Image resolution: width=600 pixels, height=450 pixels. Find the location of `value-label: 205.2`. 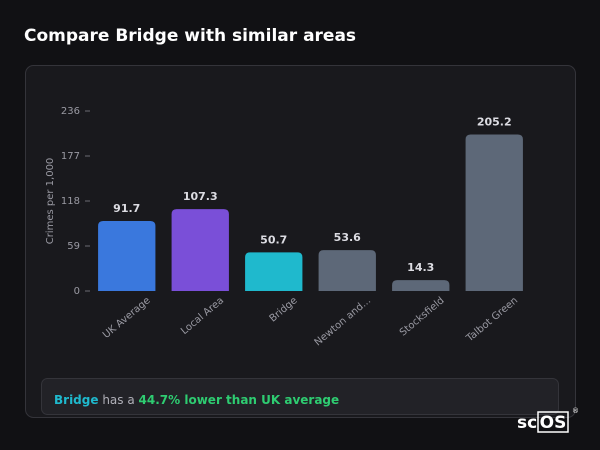

value-label: 205.2 is located at coordinates (494, 121).